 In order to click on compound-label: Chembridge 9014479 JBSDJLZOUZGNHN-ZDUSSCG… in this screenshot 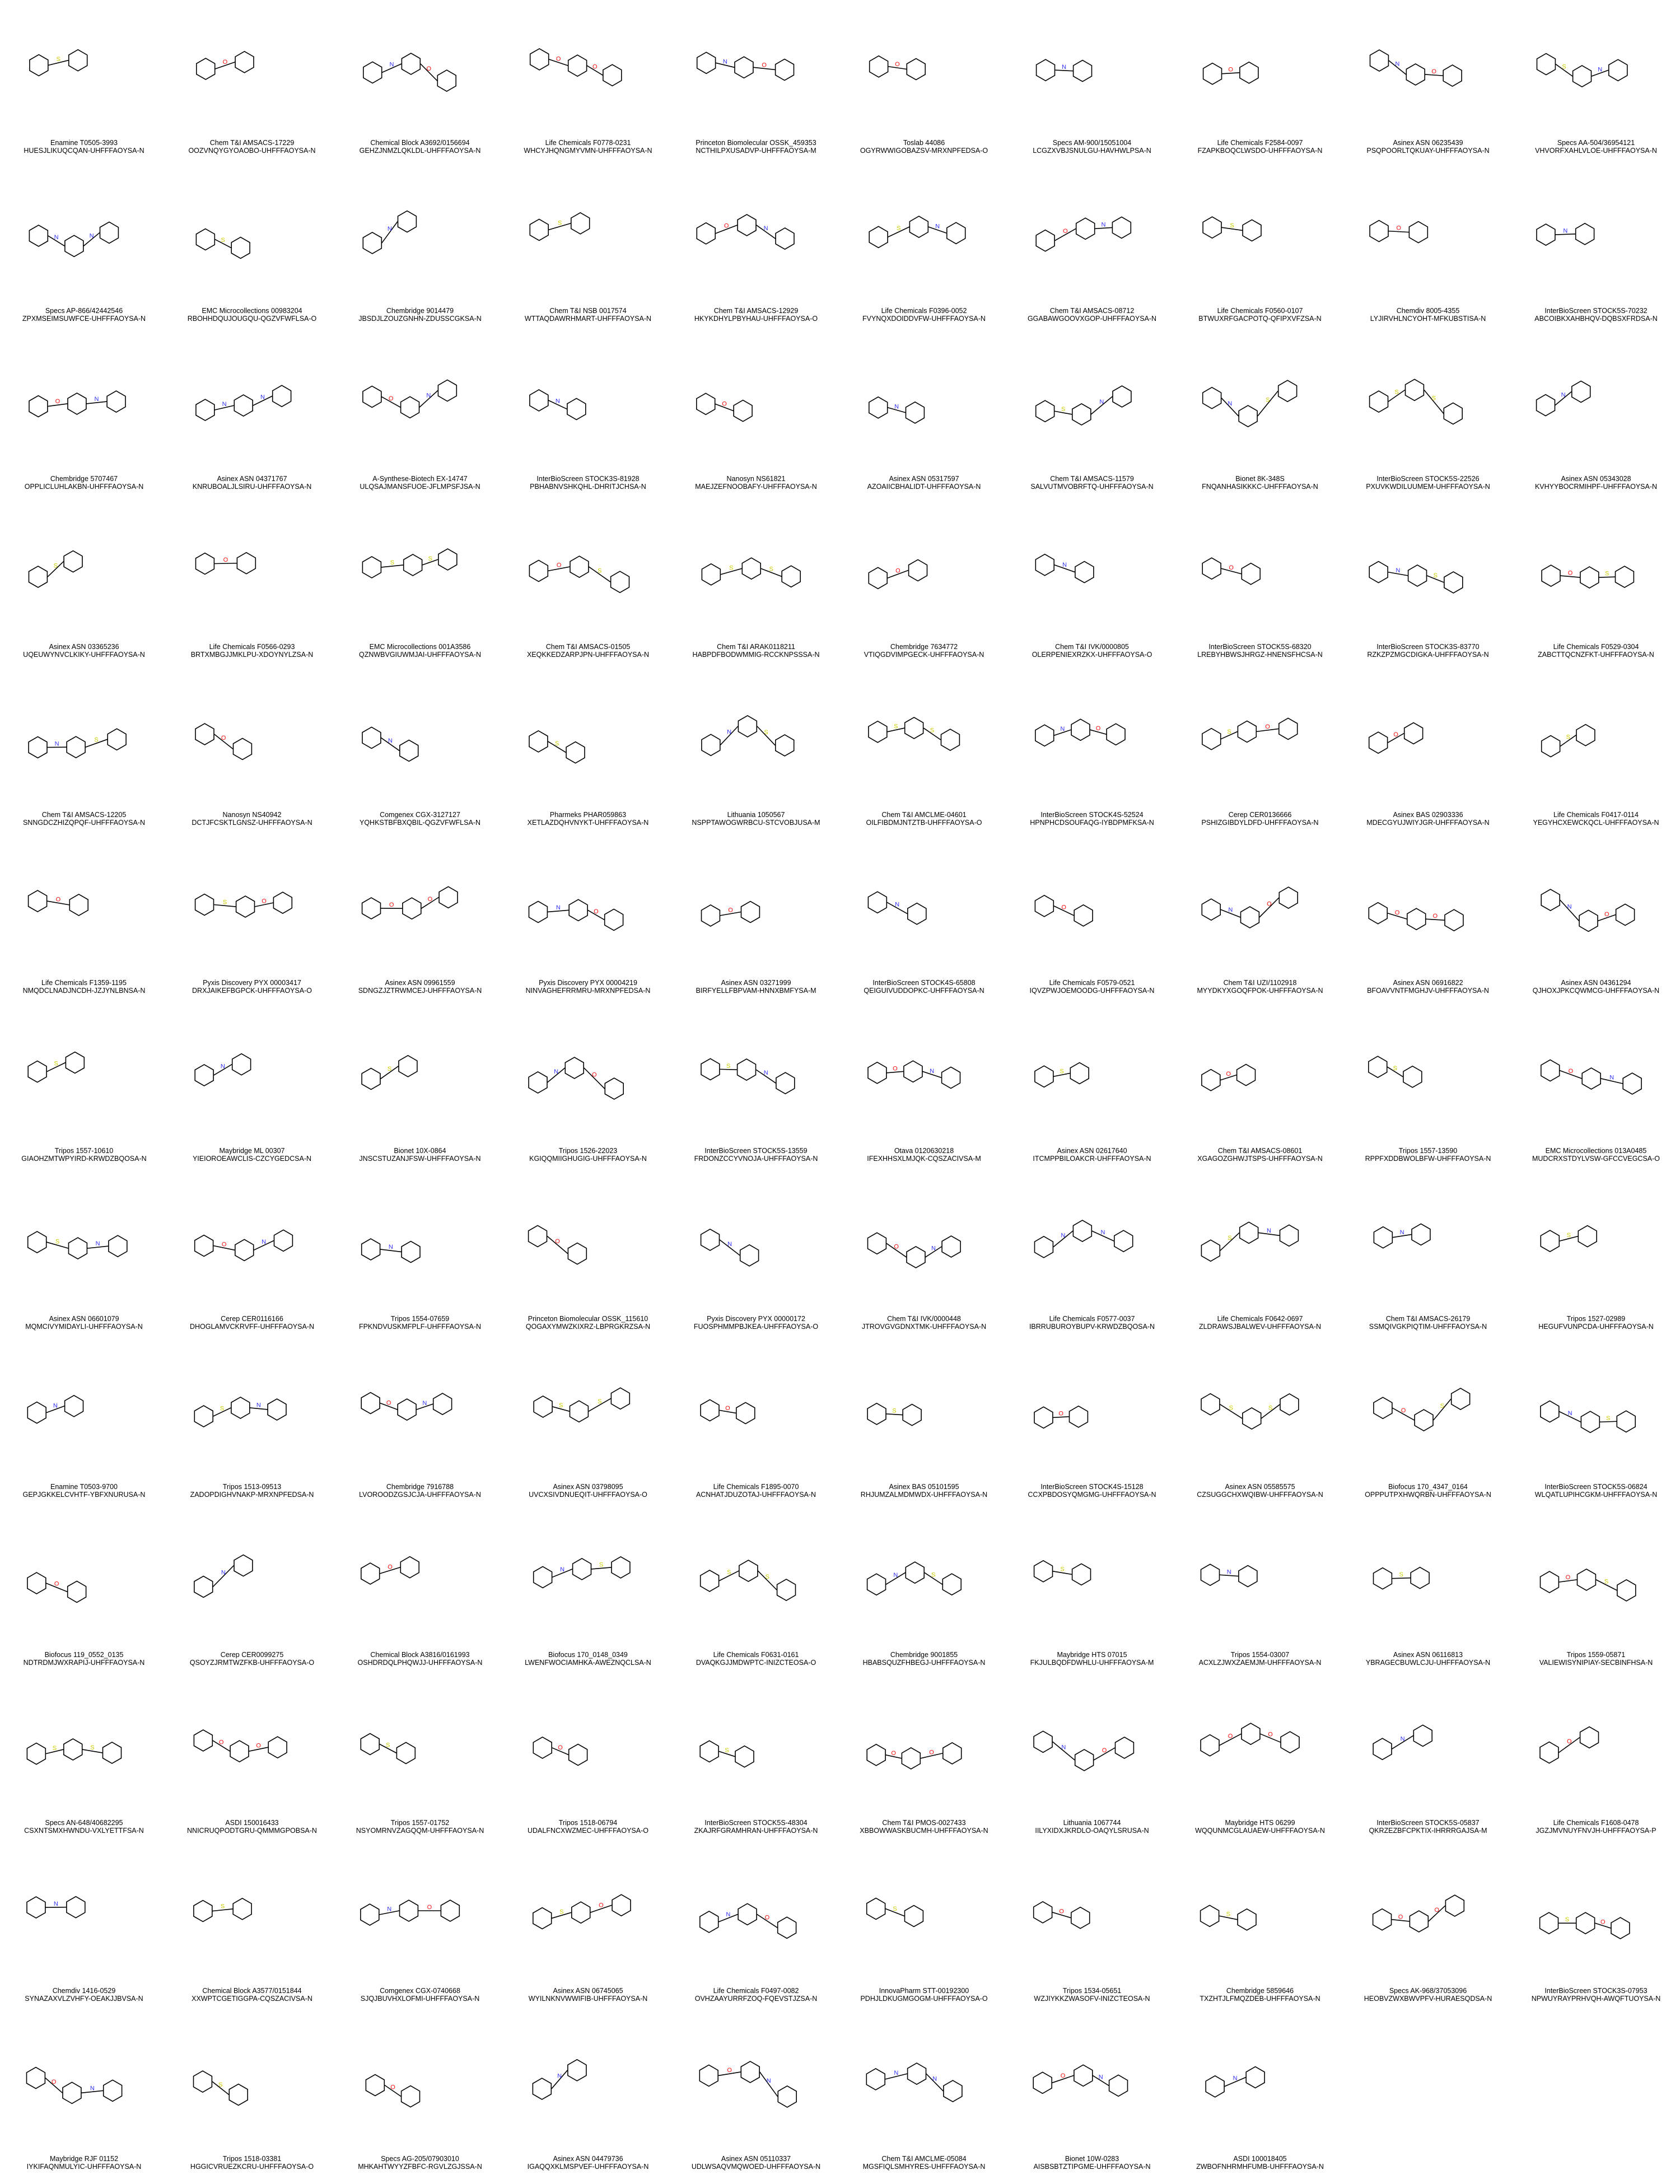, I will do `click(420, 315)`.